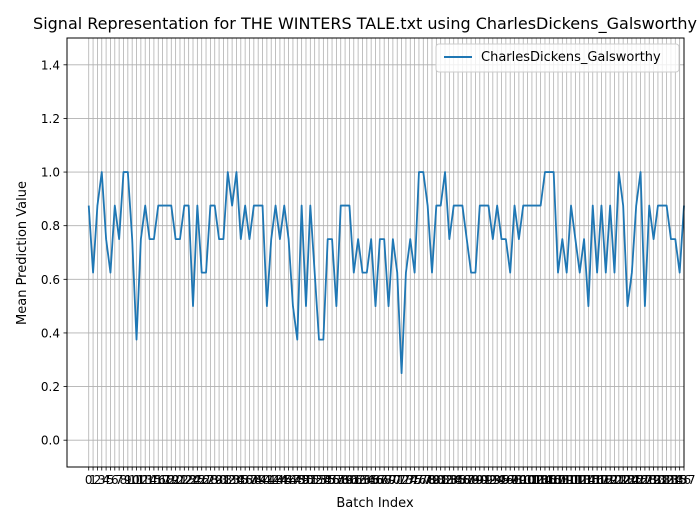 This screenshot has height=525, width=700. What do you see at coordinates (301, 480) in the screenshot?
I see `x-tick-label: 49` at bounding box center [301, 480].